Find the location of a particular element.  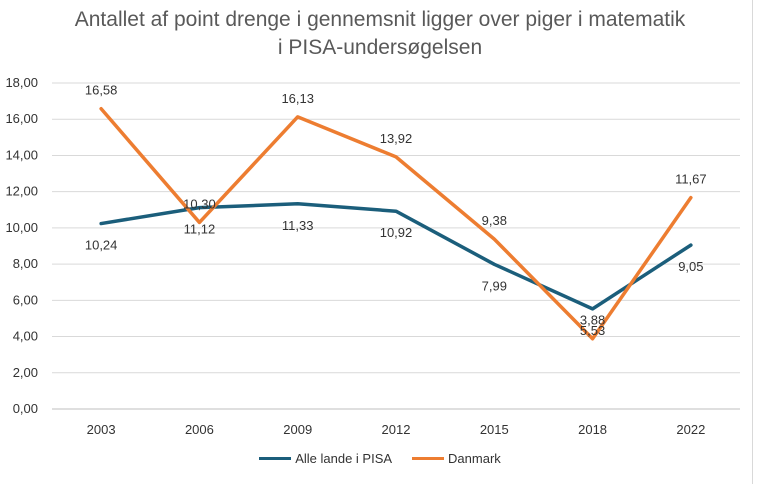

y-tick-label: 10,00 is located at coordinates (21, 227).